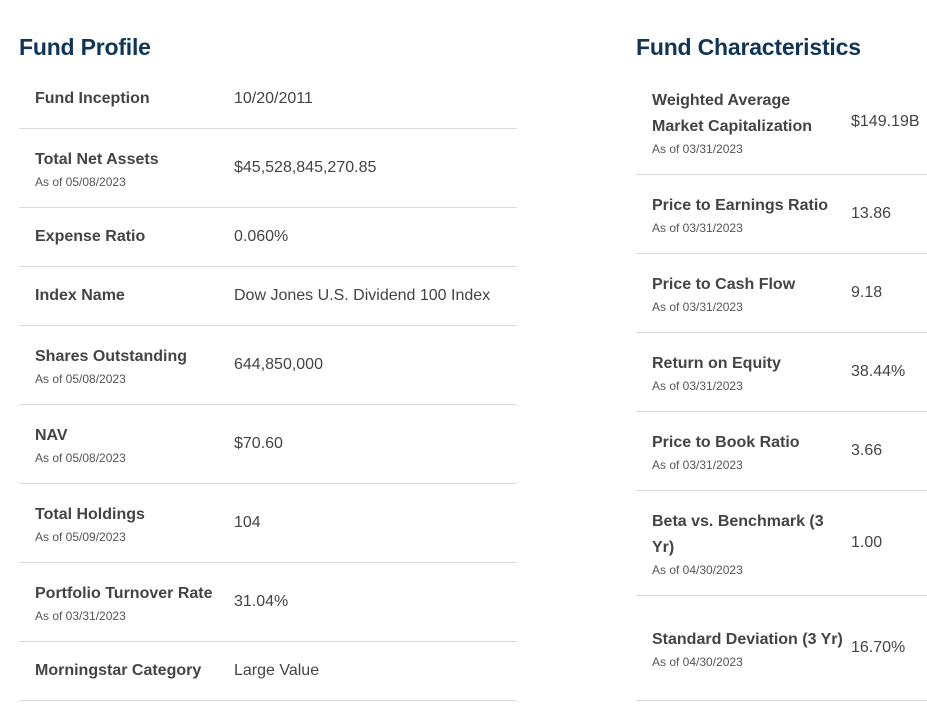  I want to click on row-label: Price to Cash Flow, so click(724, 284).